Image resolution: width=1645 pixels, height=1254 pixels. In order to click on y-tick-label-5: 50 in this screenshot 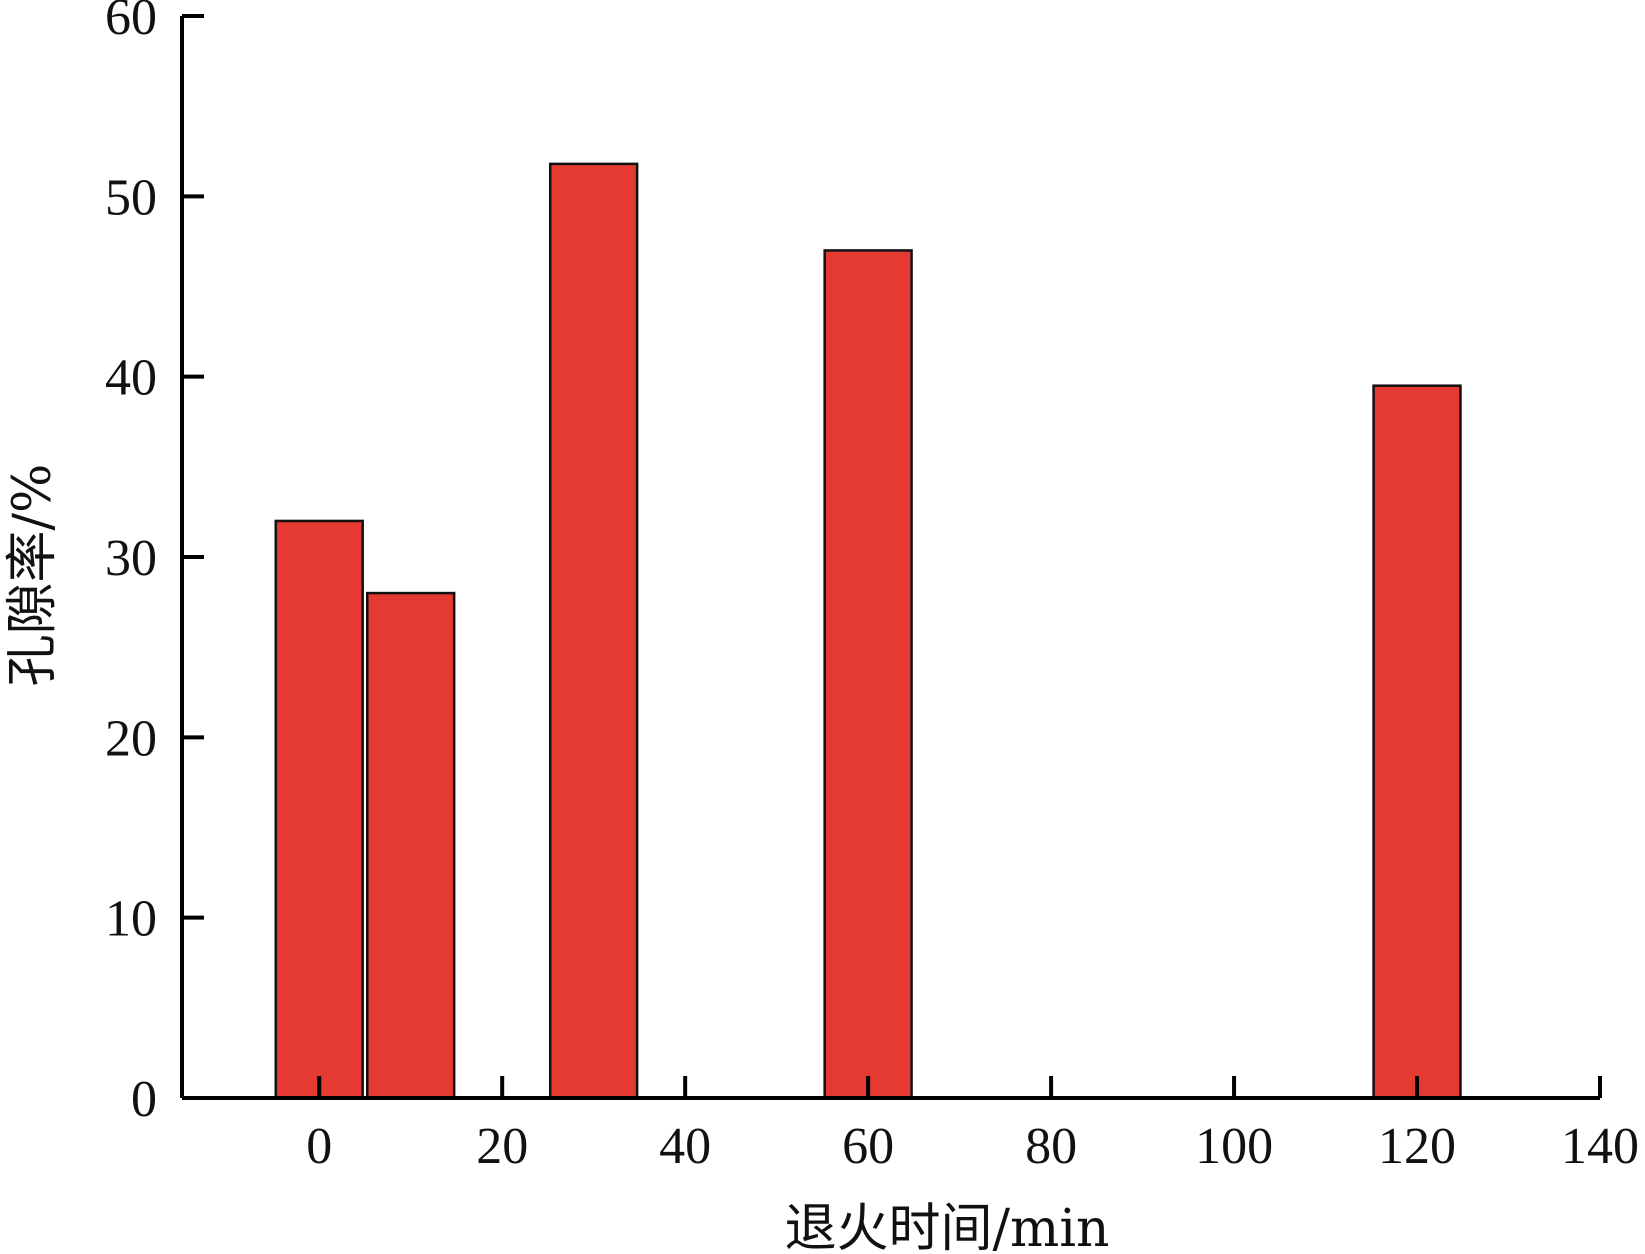, I will do `click(131, 197)`.